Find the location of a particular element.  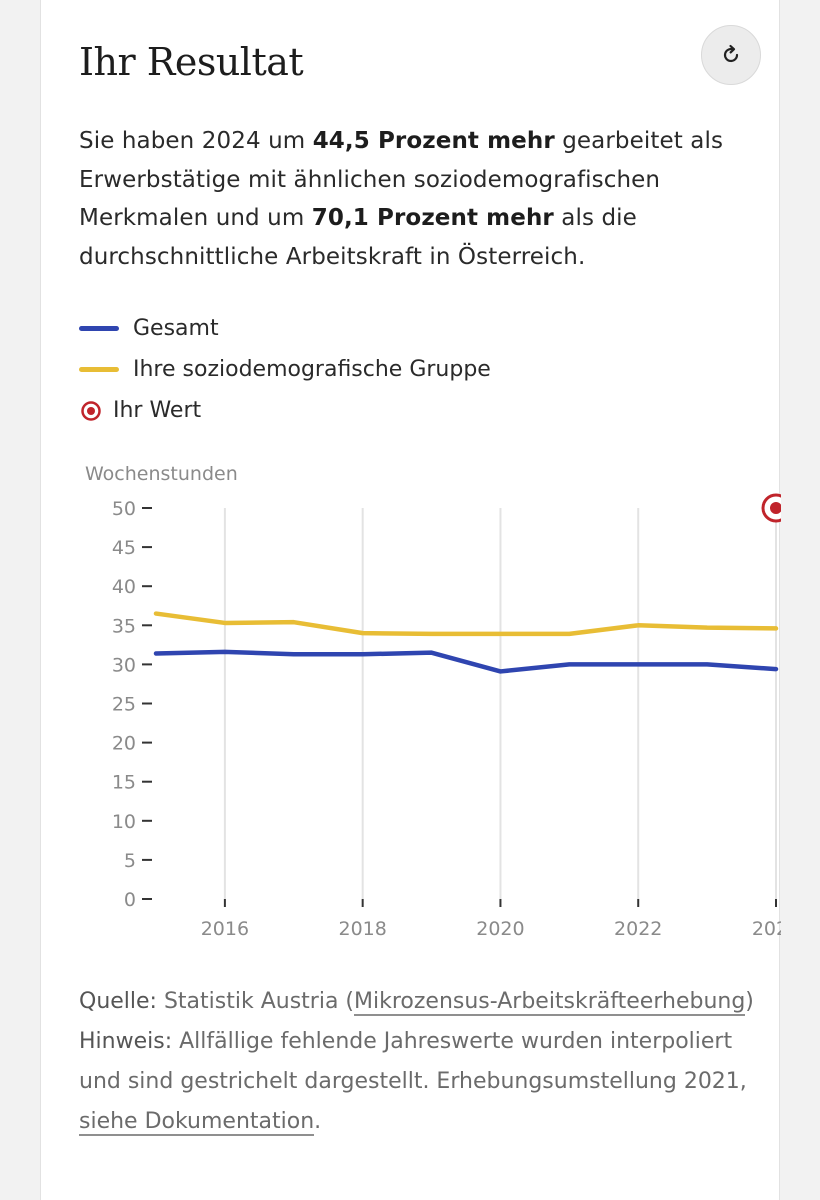

y-axis-label: Wochenstunden is located at coordinates (161, 474).